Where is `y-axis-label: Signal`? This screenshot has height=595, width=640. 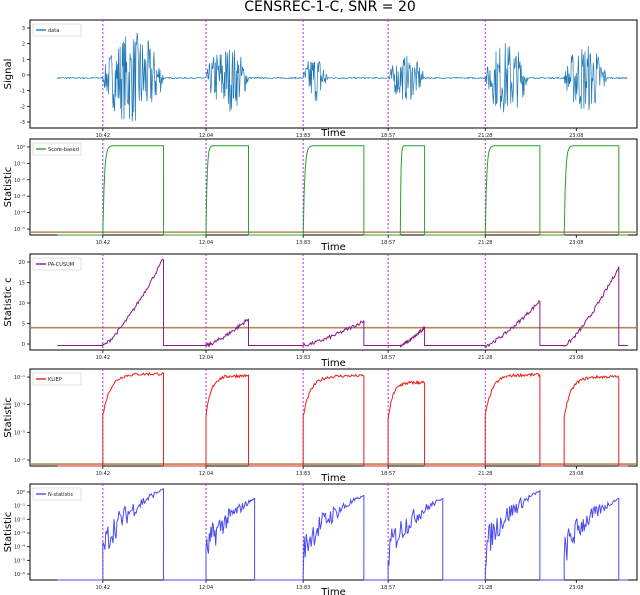 y-axis-label: Signal is located at coordinates (8, 74).